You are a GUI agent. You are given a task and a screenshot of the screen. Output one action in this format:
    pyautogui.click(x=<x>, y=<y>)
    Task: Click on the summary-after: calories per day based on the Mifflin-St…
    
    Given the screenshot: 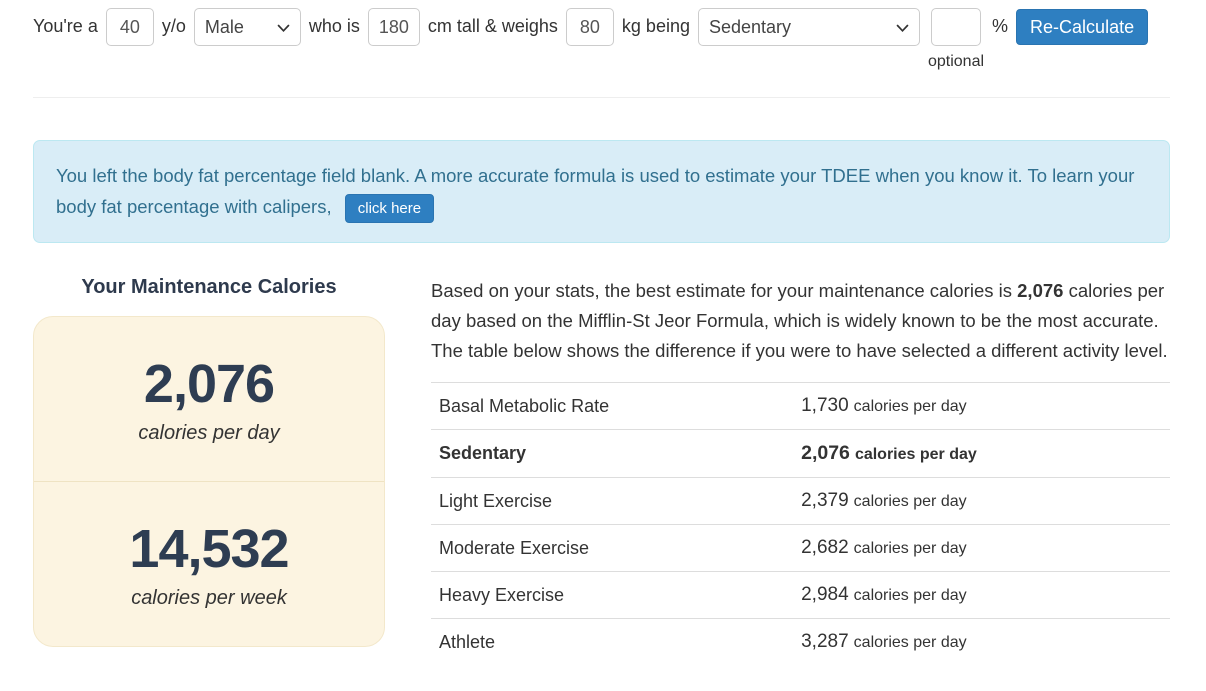 What is the action you would take?
    pyautogui.click(x=799, y=320)
    